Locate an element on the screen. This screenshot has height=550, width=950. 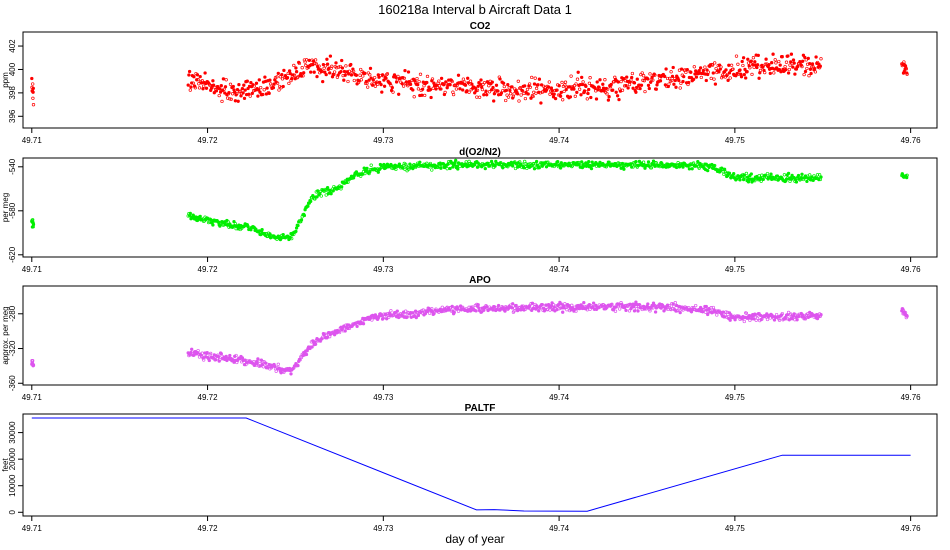
y-tick-label: 398 is located at coordinates (12, 93).